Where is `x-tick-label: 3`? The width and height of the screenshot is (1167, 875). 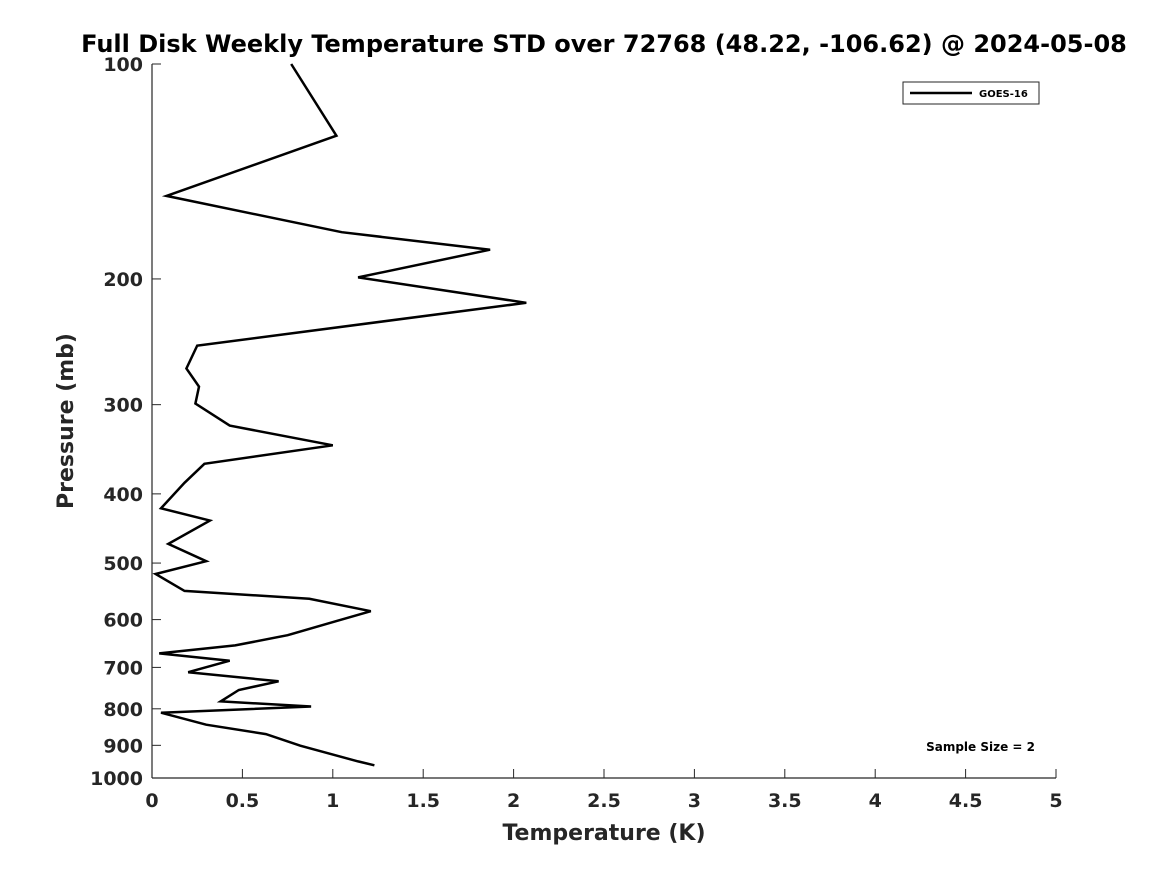 x-tick-label: 3 is located at coordinates (694, 801).